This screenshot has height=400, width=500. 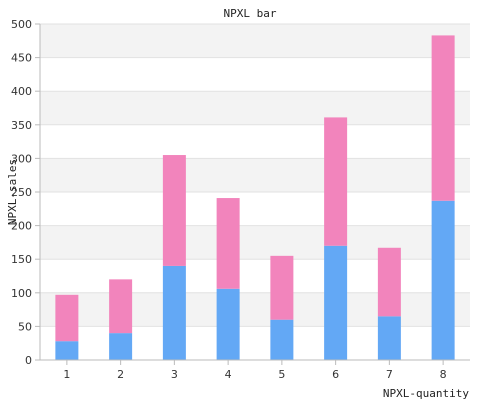 What do you see at coordinates (389, 374) in the screenshot?
I see `x-tick-label: 7` at bounding box center [389, 374].